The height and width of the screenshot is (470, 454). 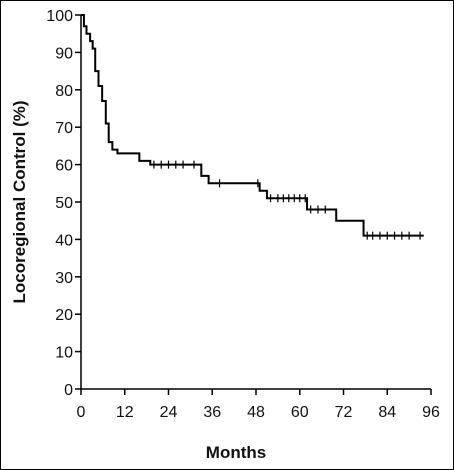 What do you see at coordinates (256, 412) in the screenshot?
I see `x-tick-label: 48` at bounding box center [256, 412].